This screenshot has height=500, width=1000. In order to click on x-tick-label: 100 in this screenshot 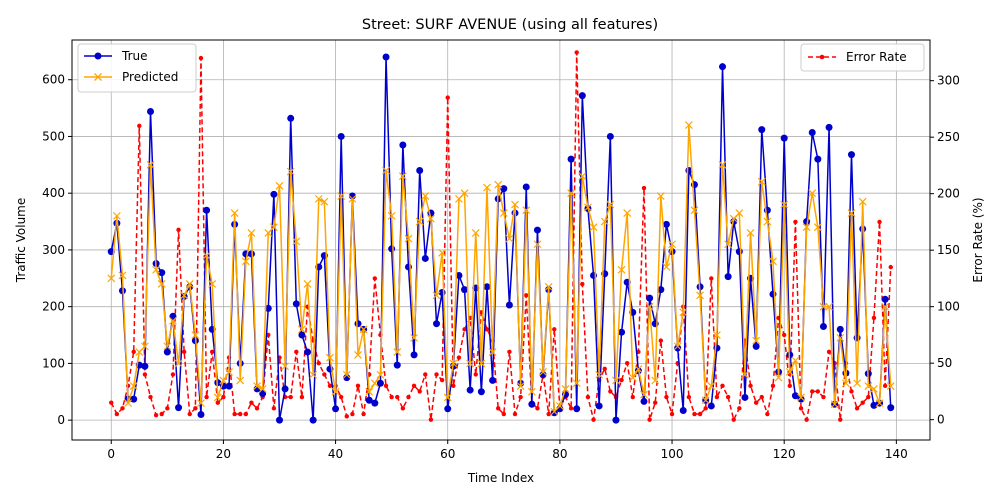, I will do `click(672, 454)`.